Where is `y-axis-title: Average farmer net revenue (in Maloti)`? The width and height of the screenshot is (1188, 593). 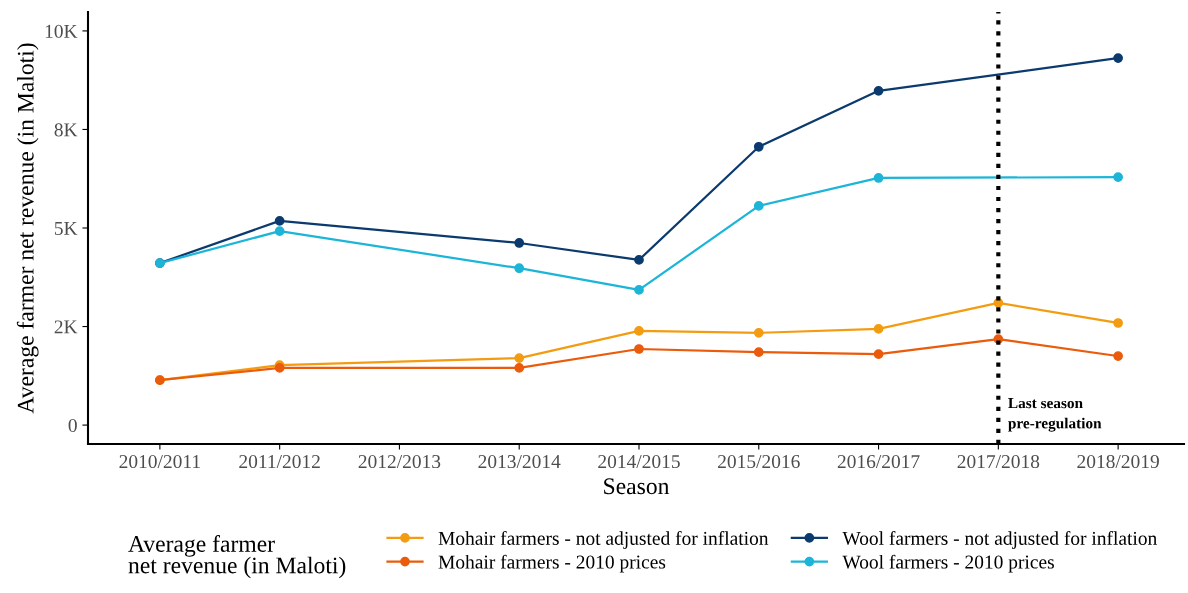
y-axis-title: Average farmer net revenue (in Maloti) is located at coordinates (27, 228).